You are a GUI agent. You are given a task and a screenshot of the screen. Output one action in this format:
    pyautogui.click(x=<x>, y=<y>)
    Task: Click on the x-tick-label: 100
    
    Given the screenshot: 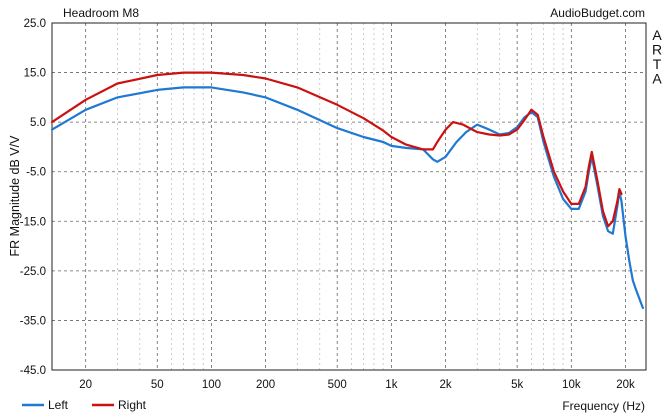 What is the action you would take?
    pyautogui.click(x=211, y=385)
    